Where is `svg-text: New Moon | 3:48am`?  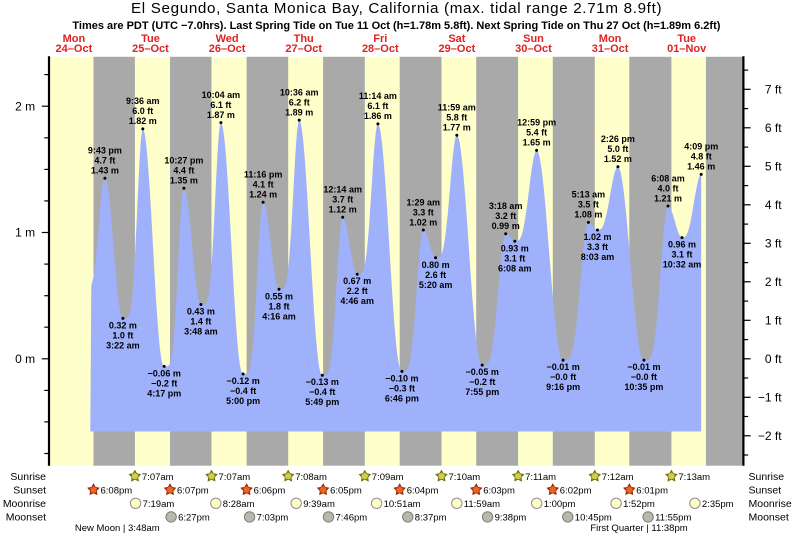 svg-text: New Moon | 3:48am is located at coordinates (117, 528).